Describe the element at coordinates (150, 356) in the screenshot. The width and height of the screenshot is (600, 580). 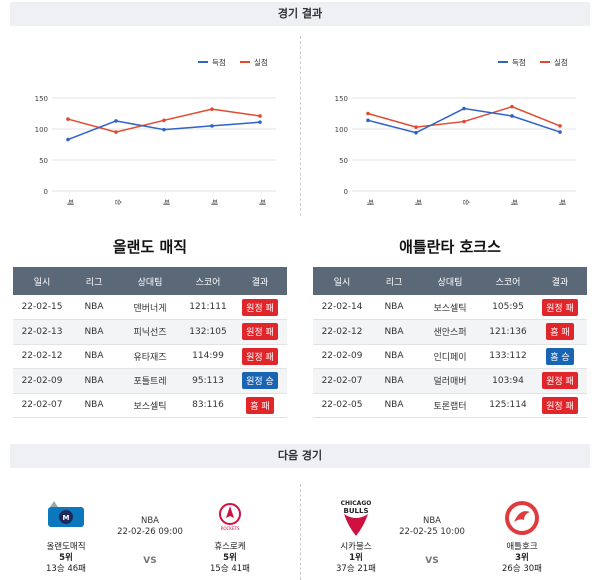
I see `table-row: 22-02-12 NBA 유타재즈 114:99 원정 패` at that location.